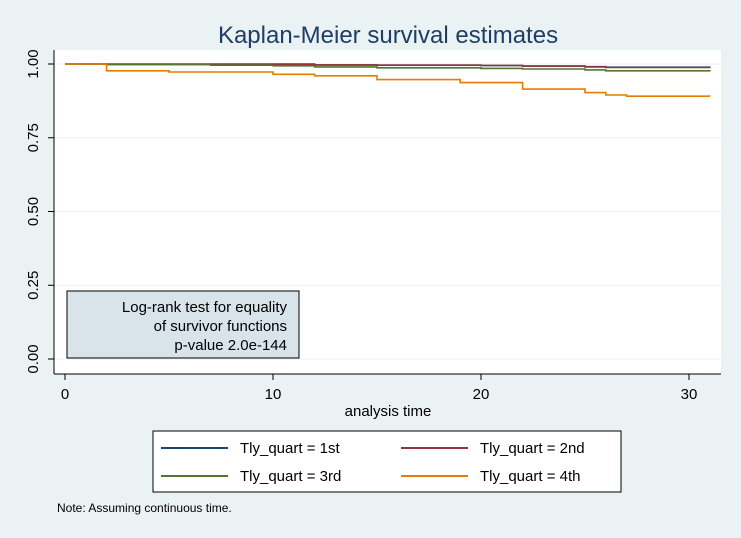  What do you see at coordinates (689, 394) in the screenshot?
I see `x-tick-label: 30` at bounding box center [689, 394].